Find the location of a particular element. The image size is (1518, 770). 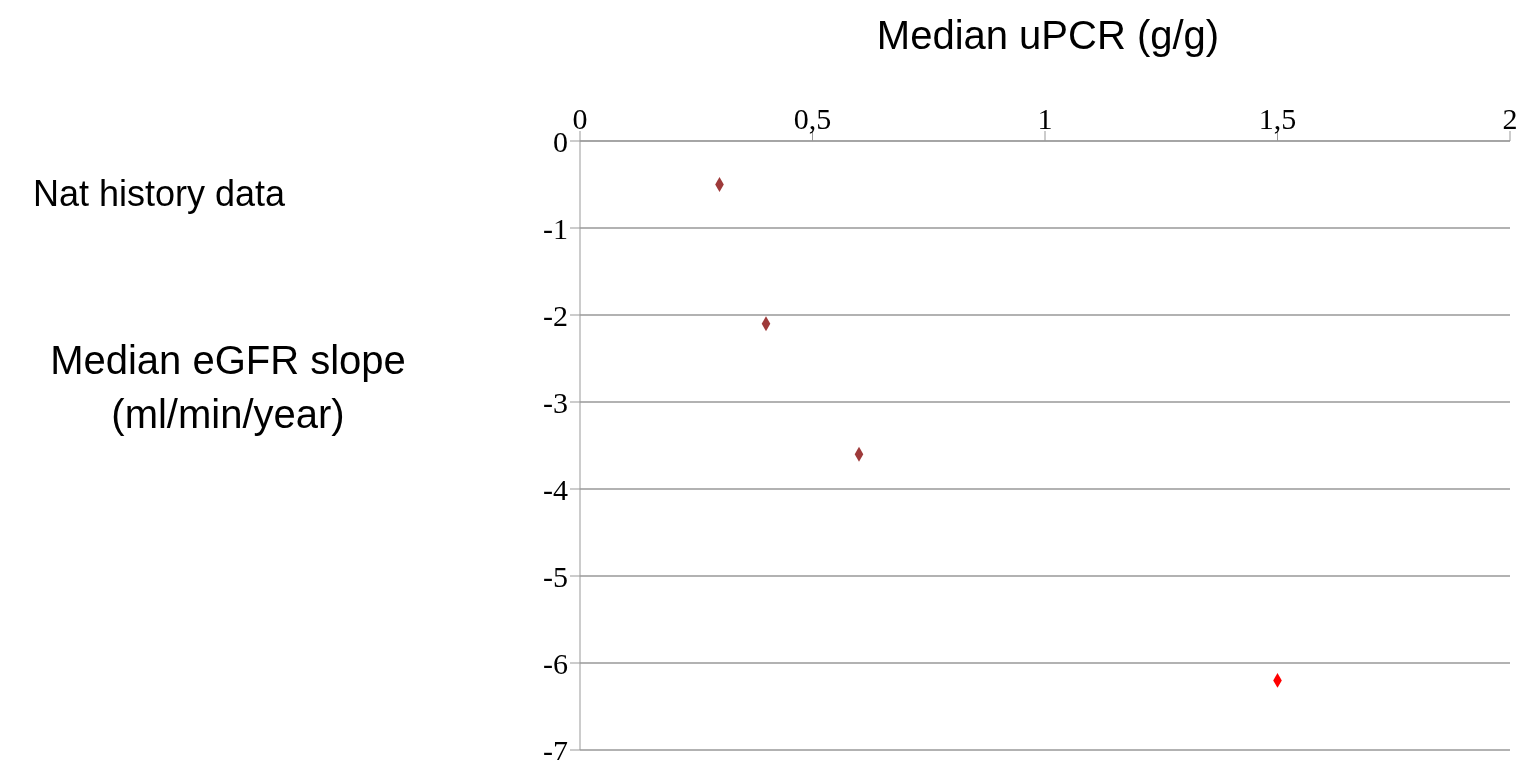

x-axis-title: Median uPCR (g/g) is located at coordinates (1048, 35).